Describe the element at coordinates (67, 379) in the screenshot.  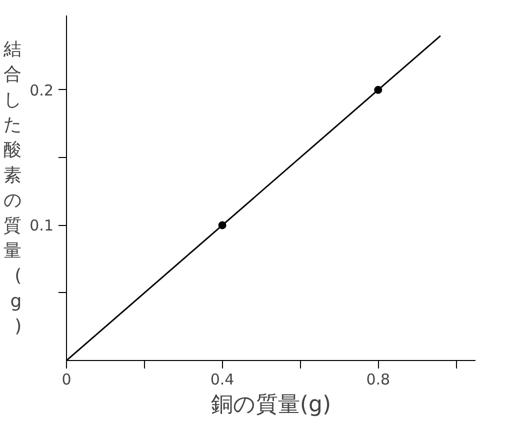
I see `x-tick-label: 0` at that location.